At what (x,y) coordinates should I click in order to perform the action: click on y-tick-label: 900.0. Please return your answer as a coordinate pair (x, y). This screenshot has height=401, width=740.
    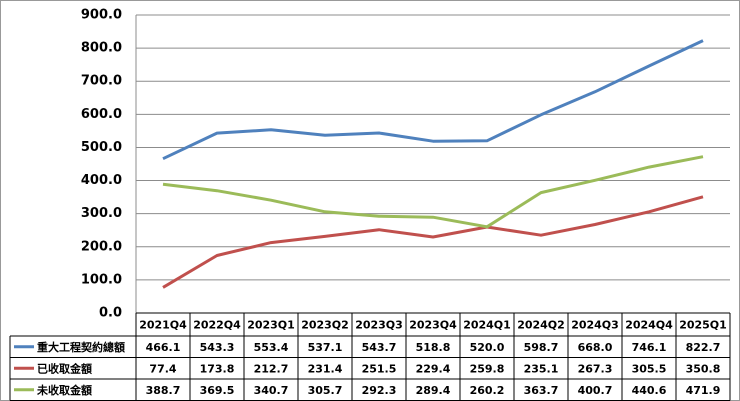
    Looking at the image, I should click on (101, 15).